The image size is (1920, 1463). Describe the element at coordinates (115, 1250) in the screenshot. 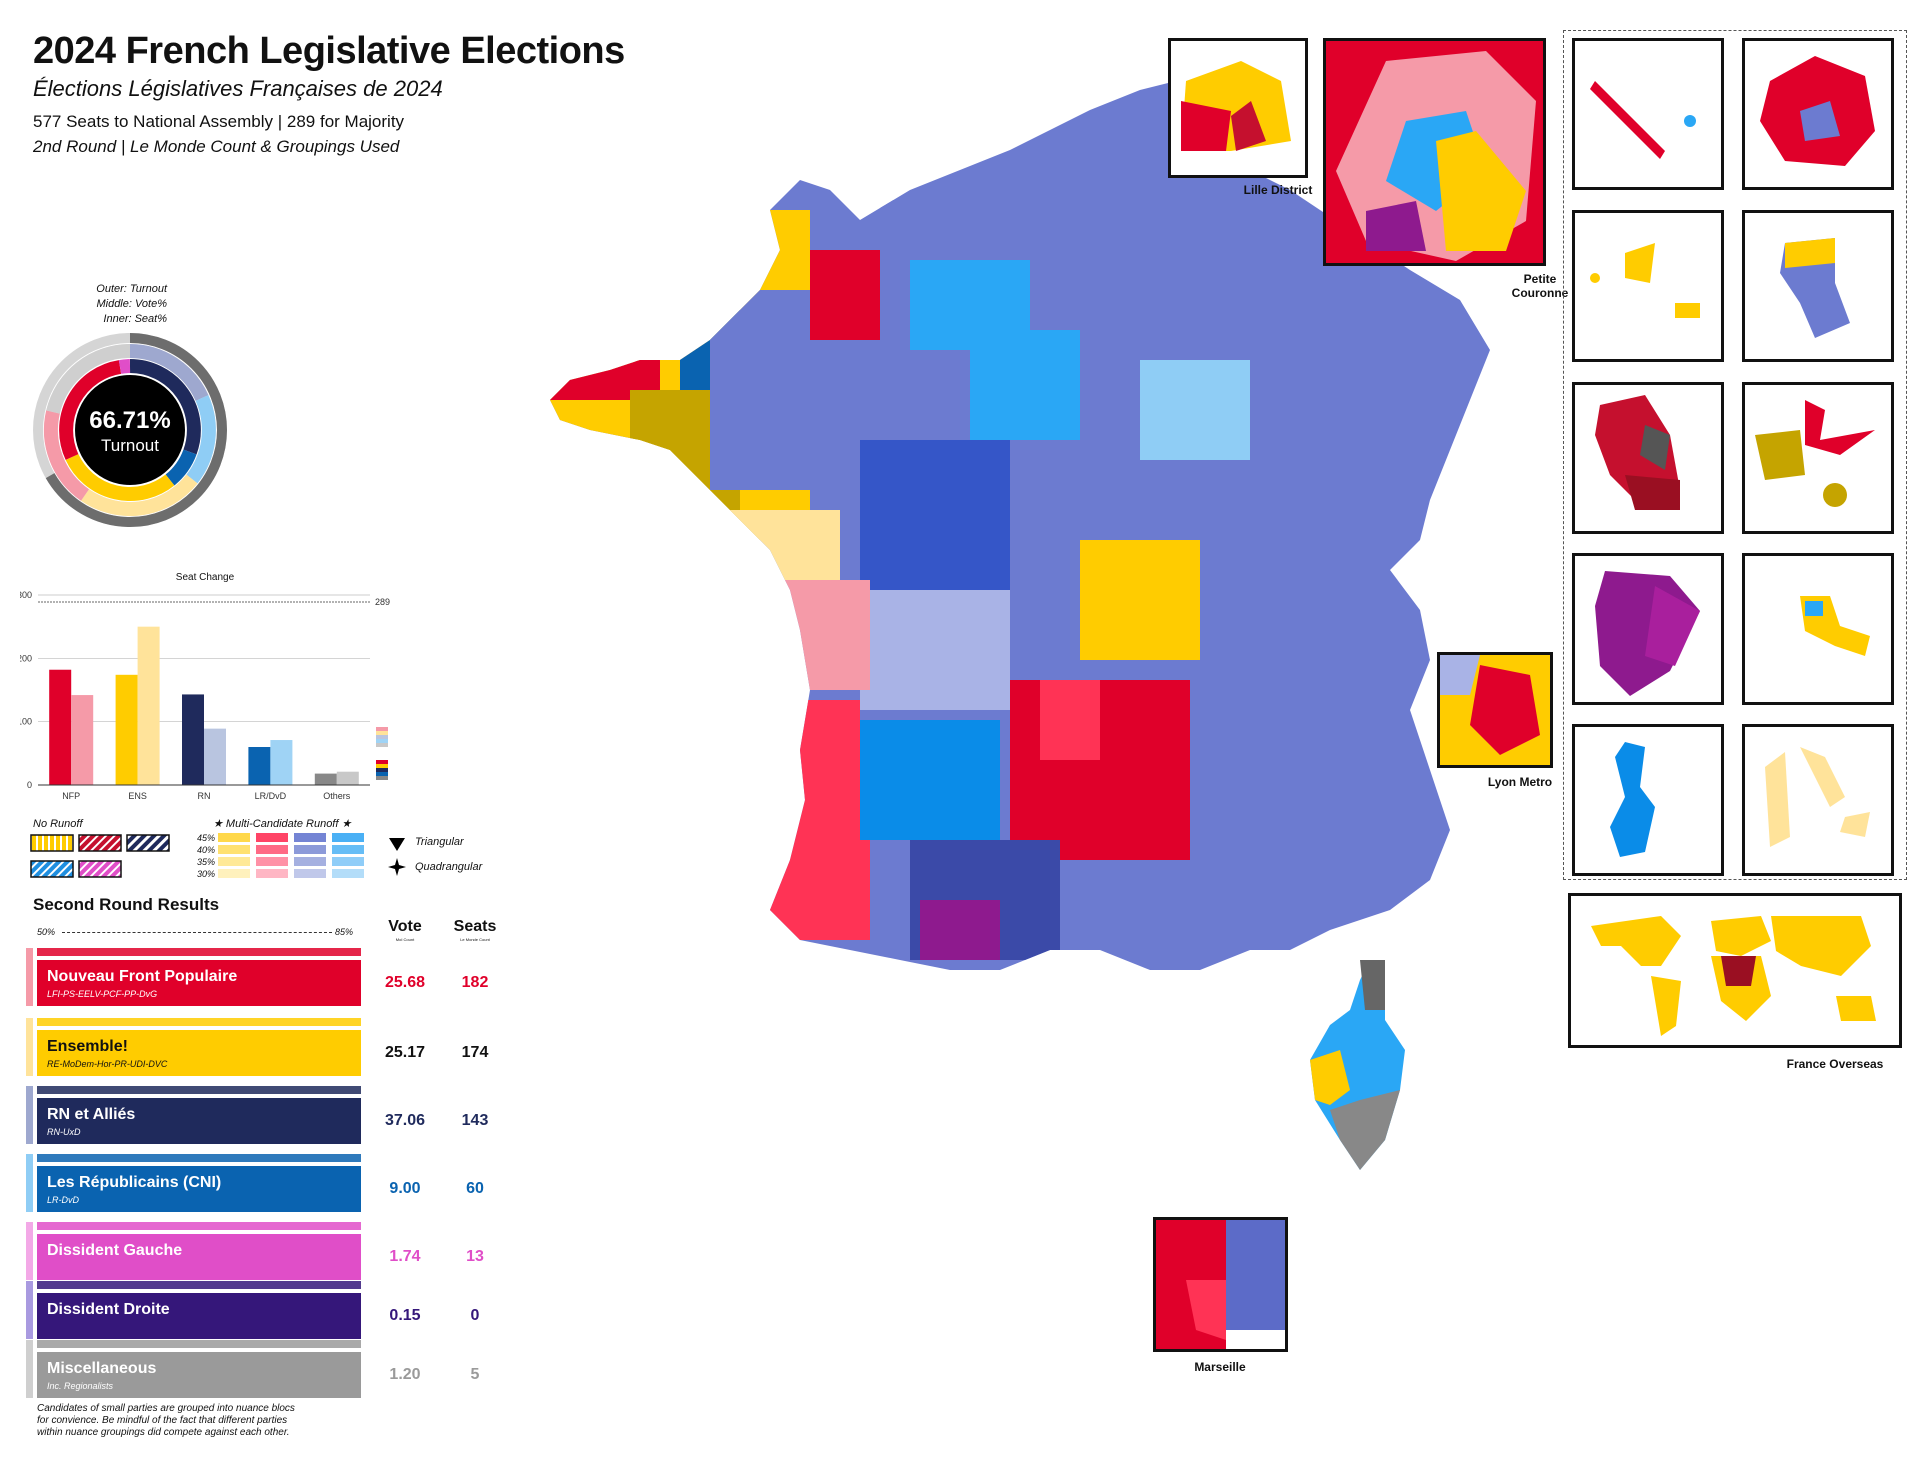

I see `party-name: Dissident Gauche` at that location.